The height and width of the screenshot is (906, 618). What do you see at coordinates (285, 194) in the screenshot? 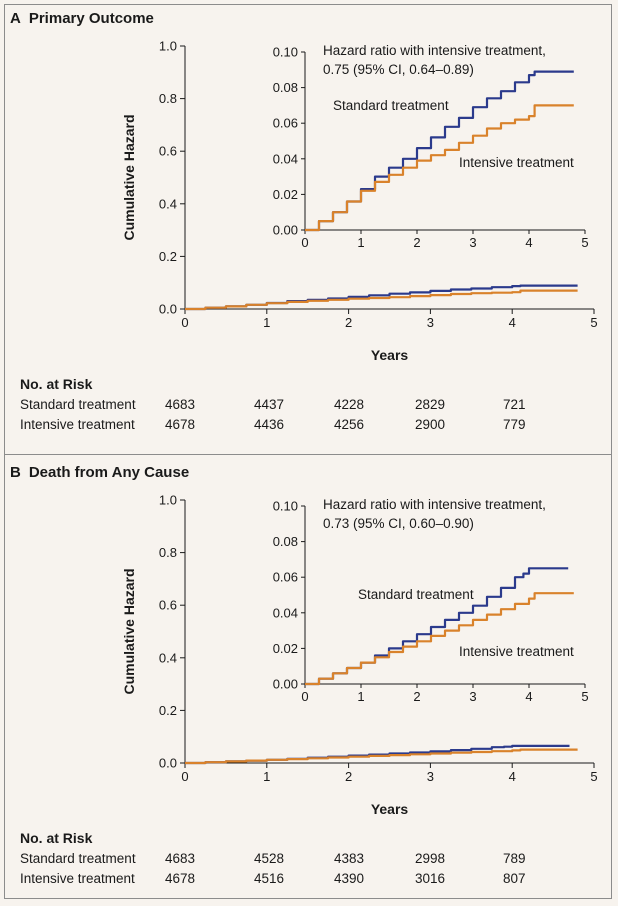
I see `y-tick-label: 0.02` at bounding box center [285, 194].